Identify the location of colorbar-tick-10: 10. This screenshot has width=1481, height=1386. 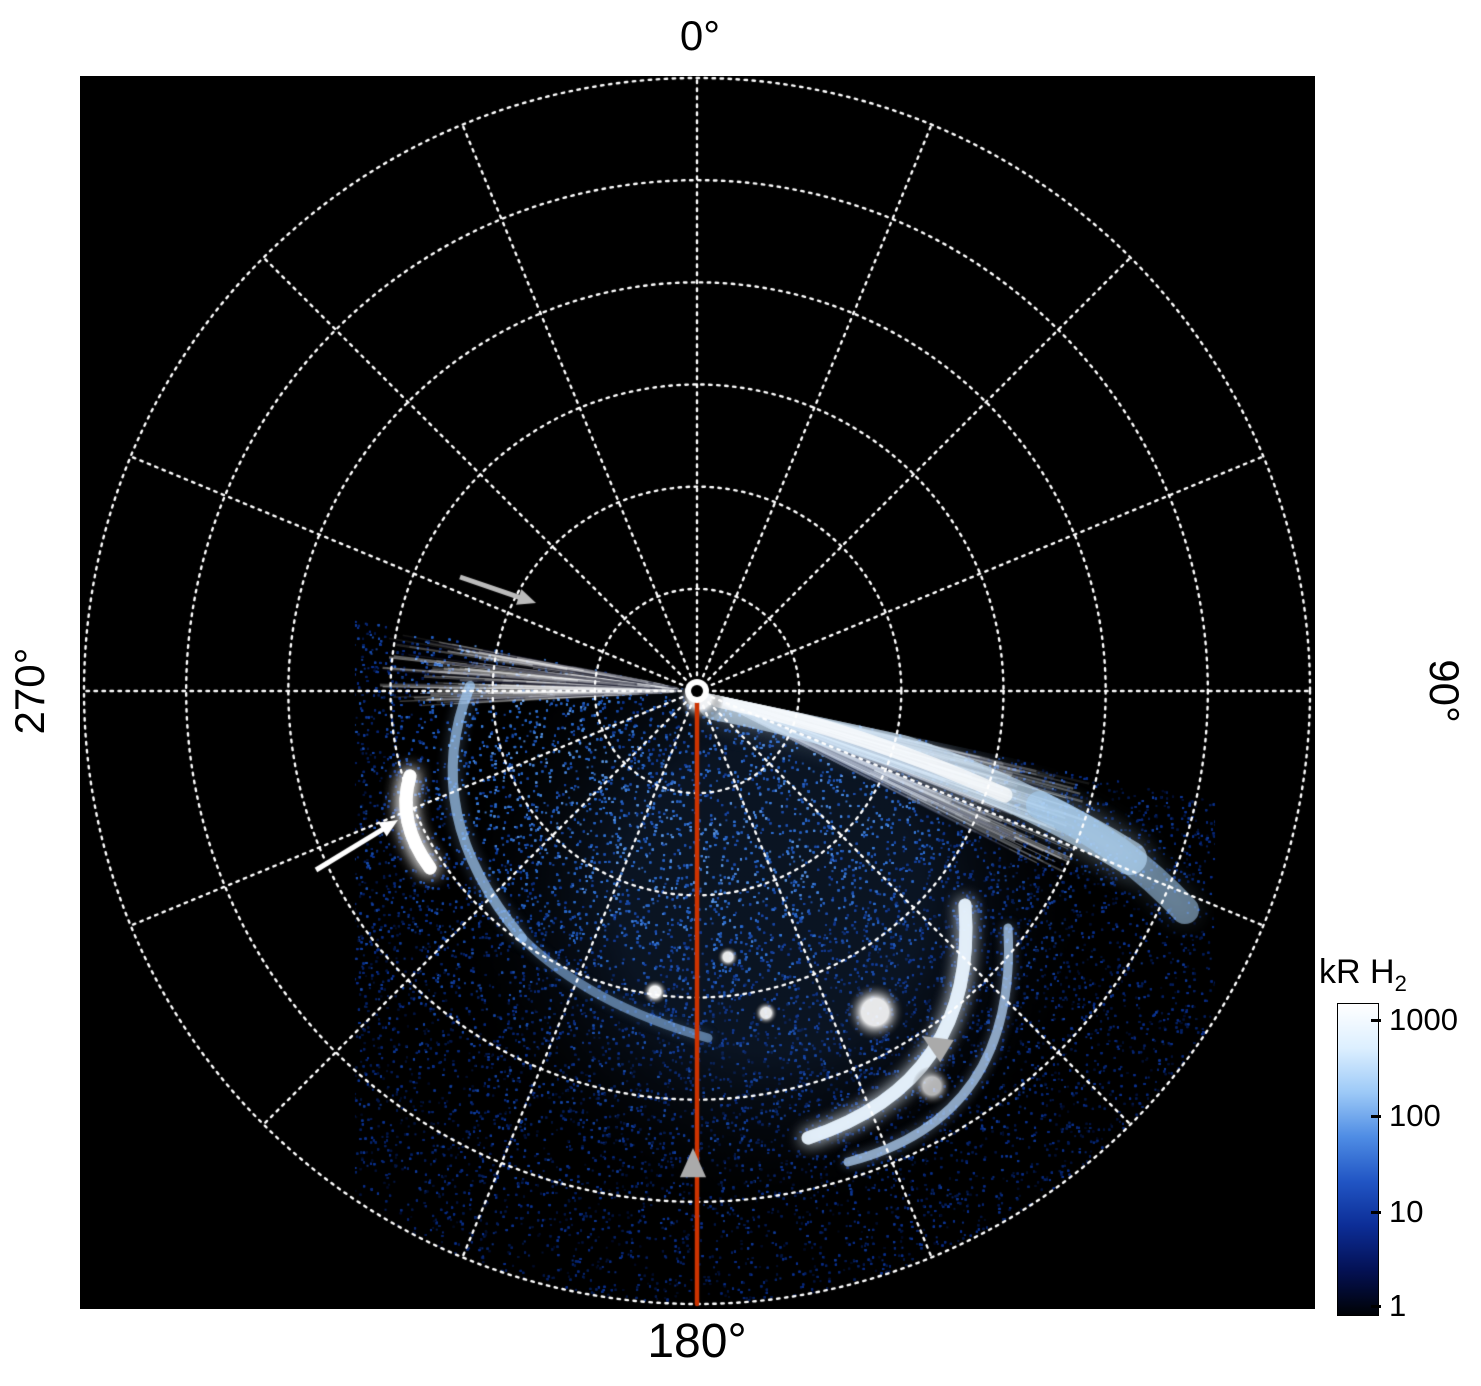
(1397, 1212).